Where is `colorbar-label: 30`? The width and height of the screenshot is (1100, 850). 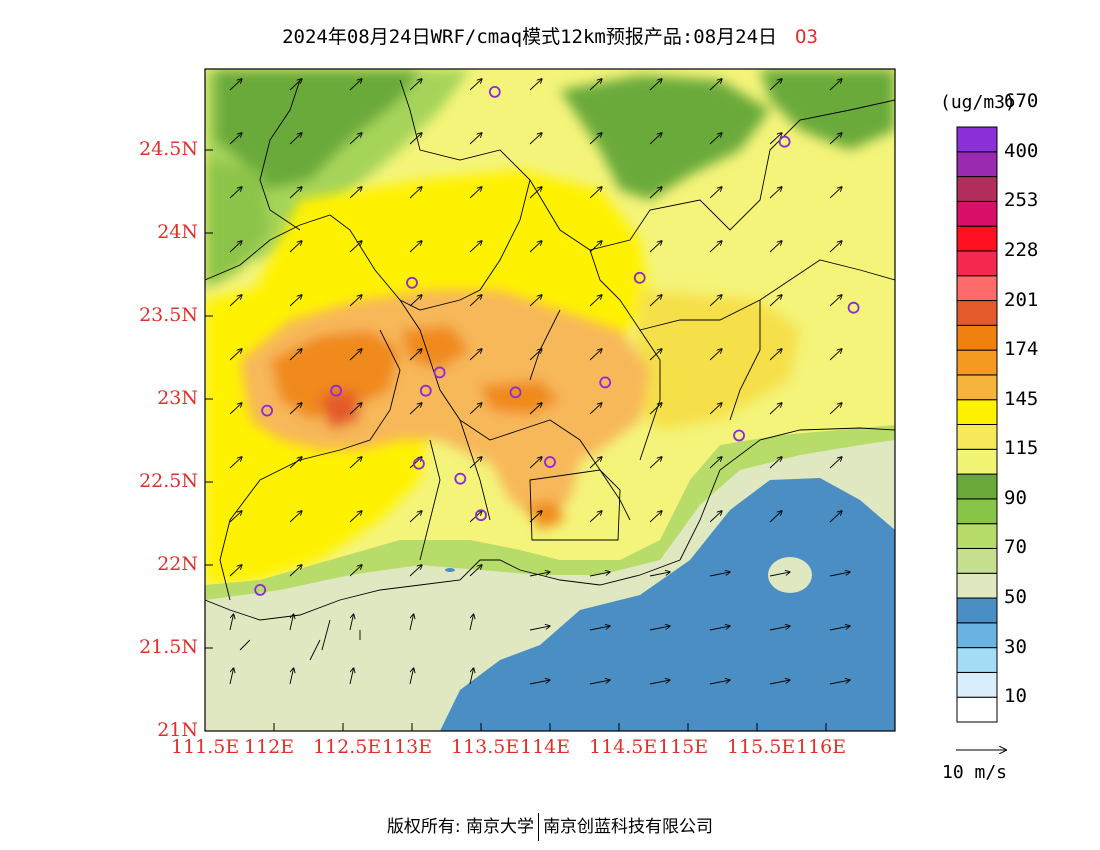 colorbar-label: 30 is located at coordinates (1015, 646).